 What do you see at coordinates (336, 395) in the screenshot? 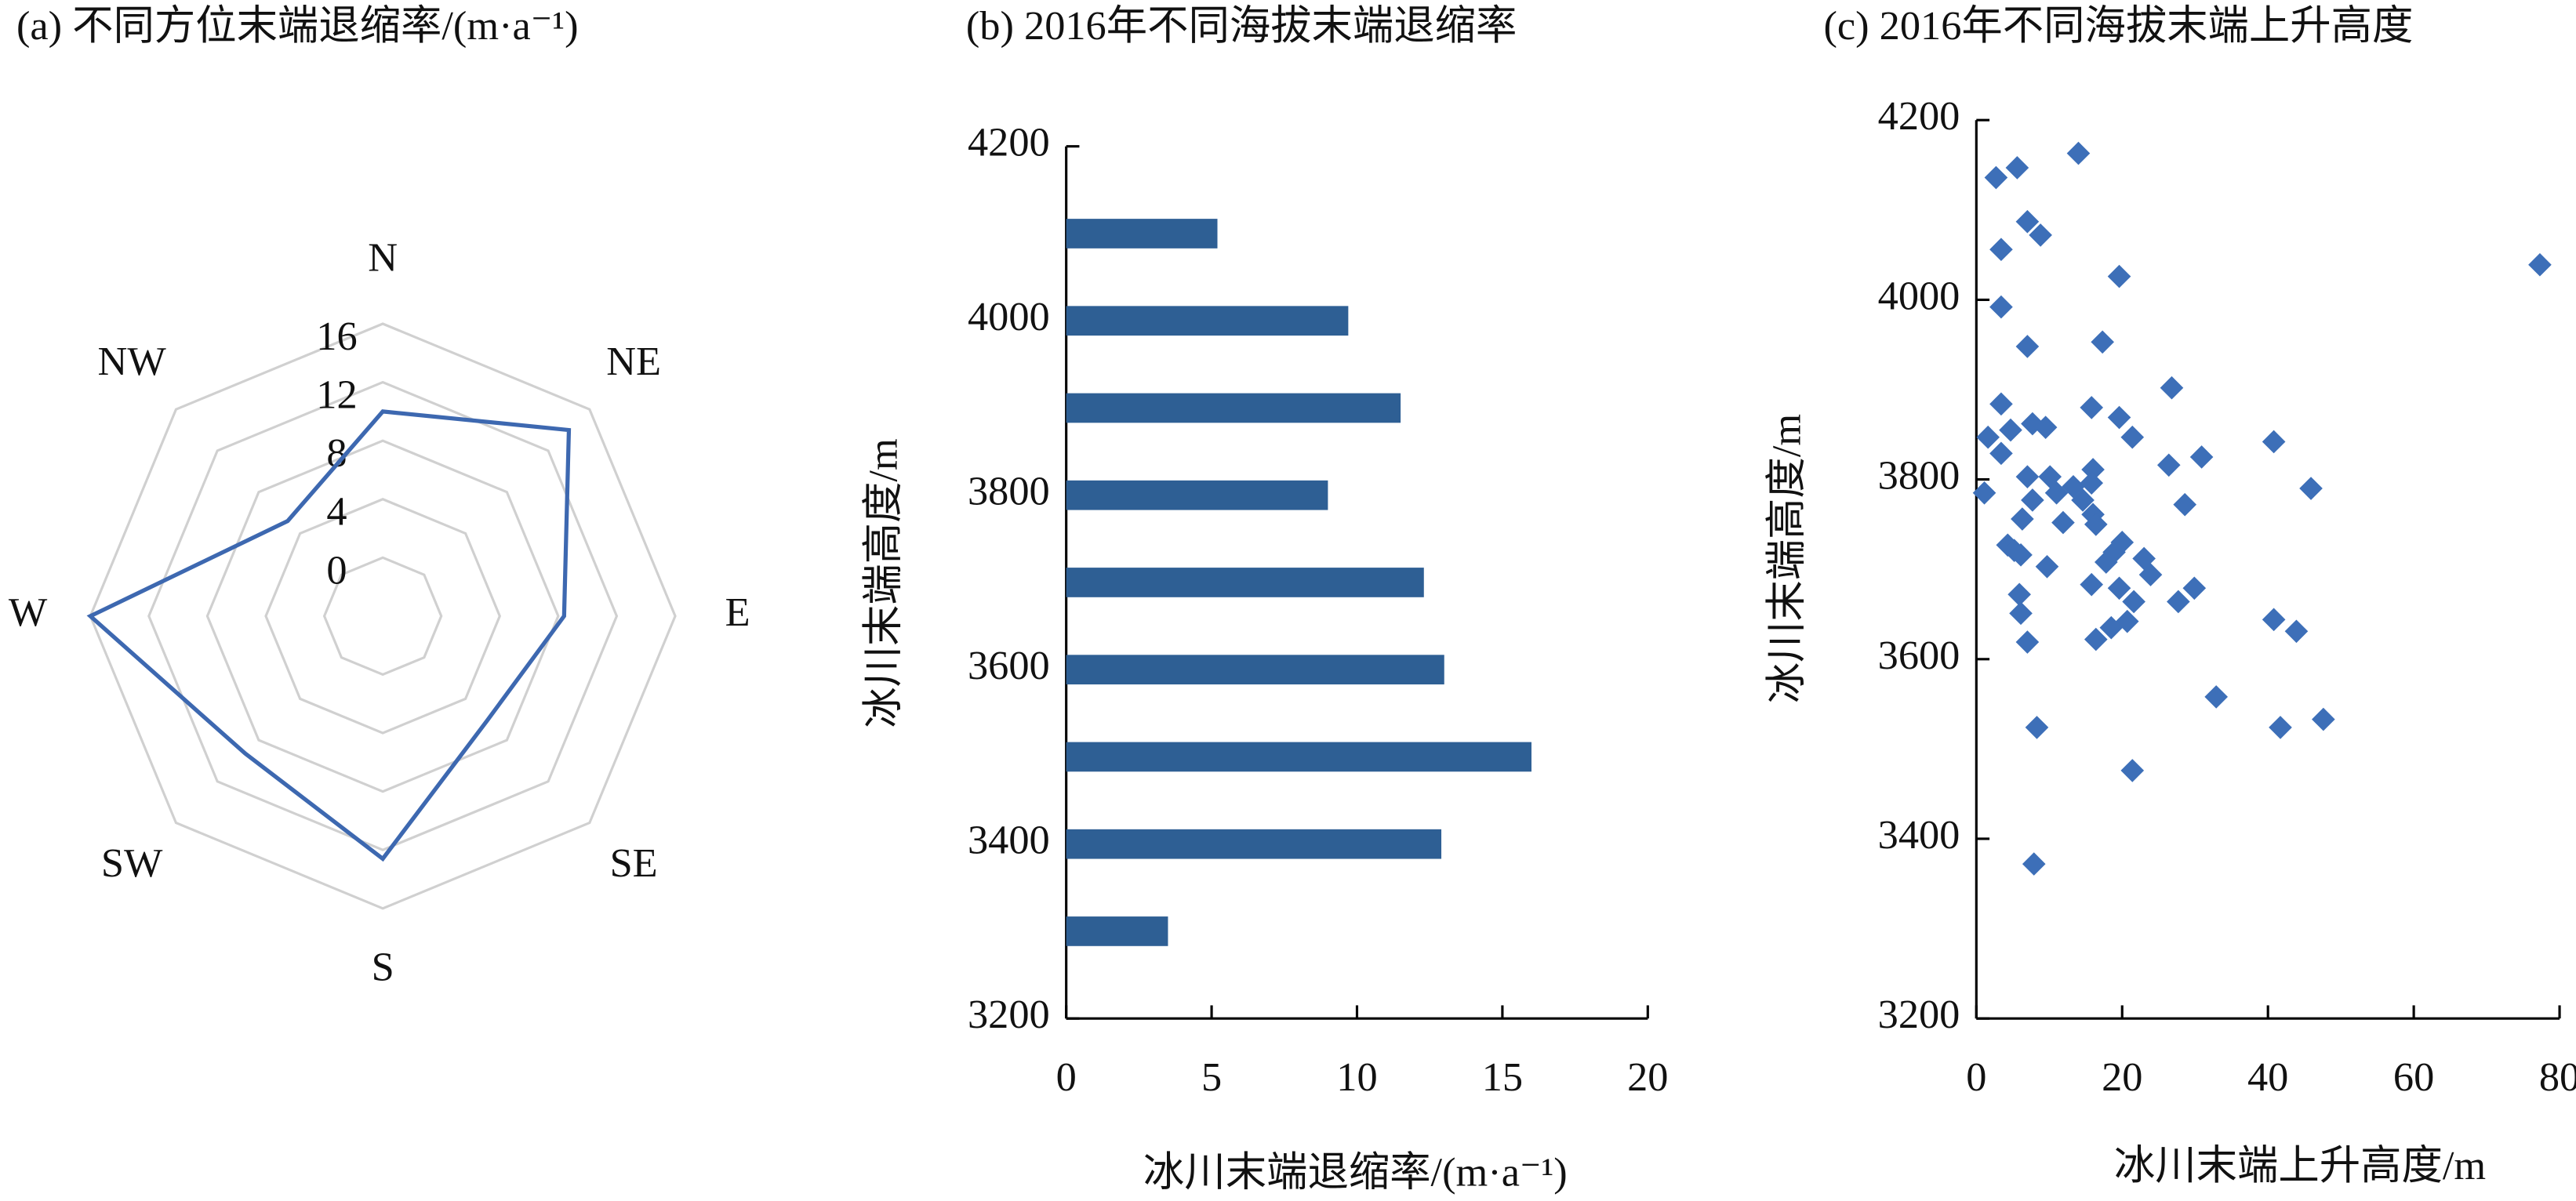
I see `r-tick-label: 12` at bounding box center [336, 395].